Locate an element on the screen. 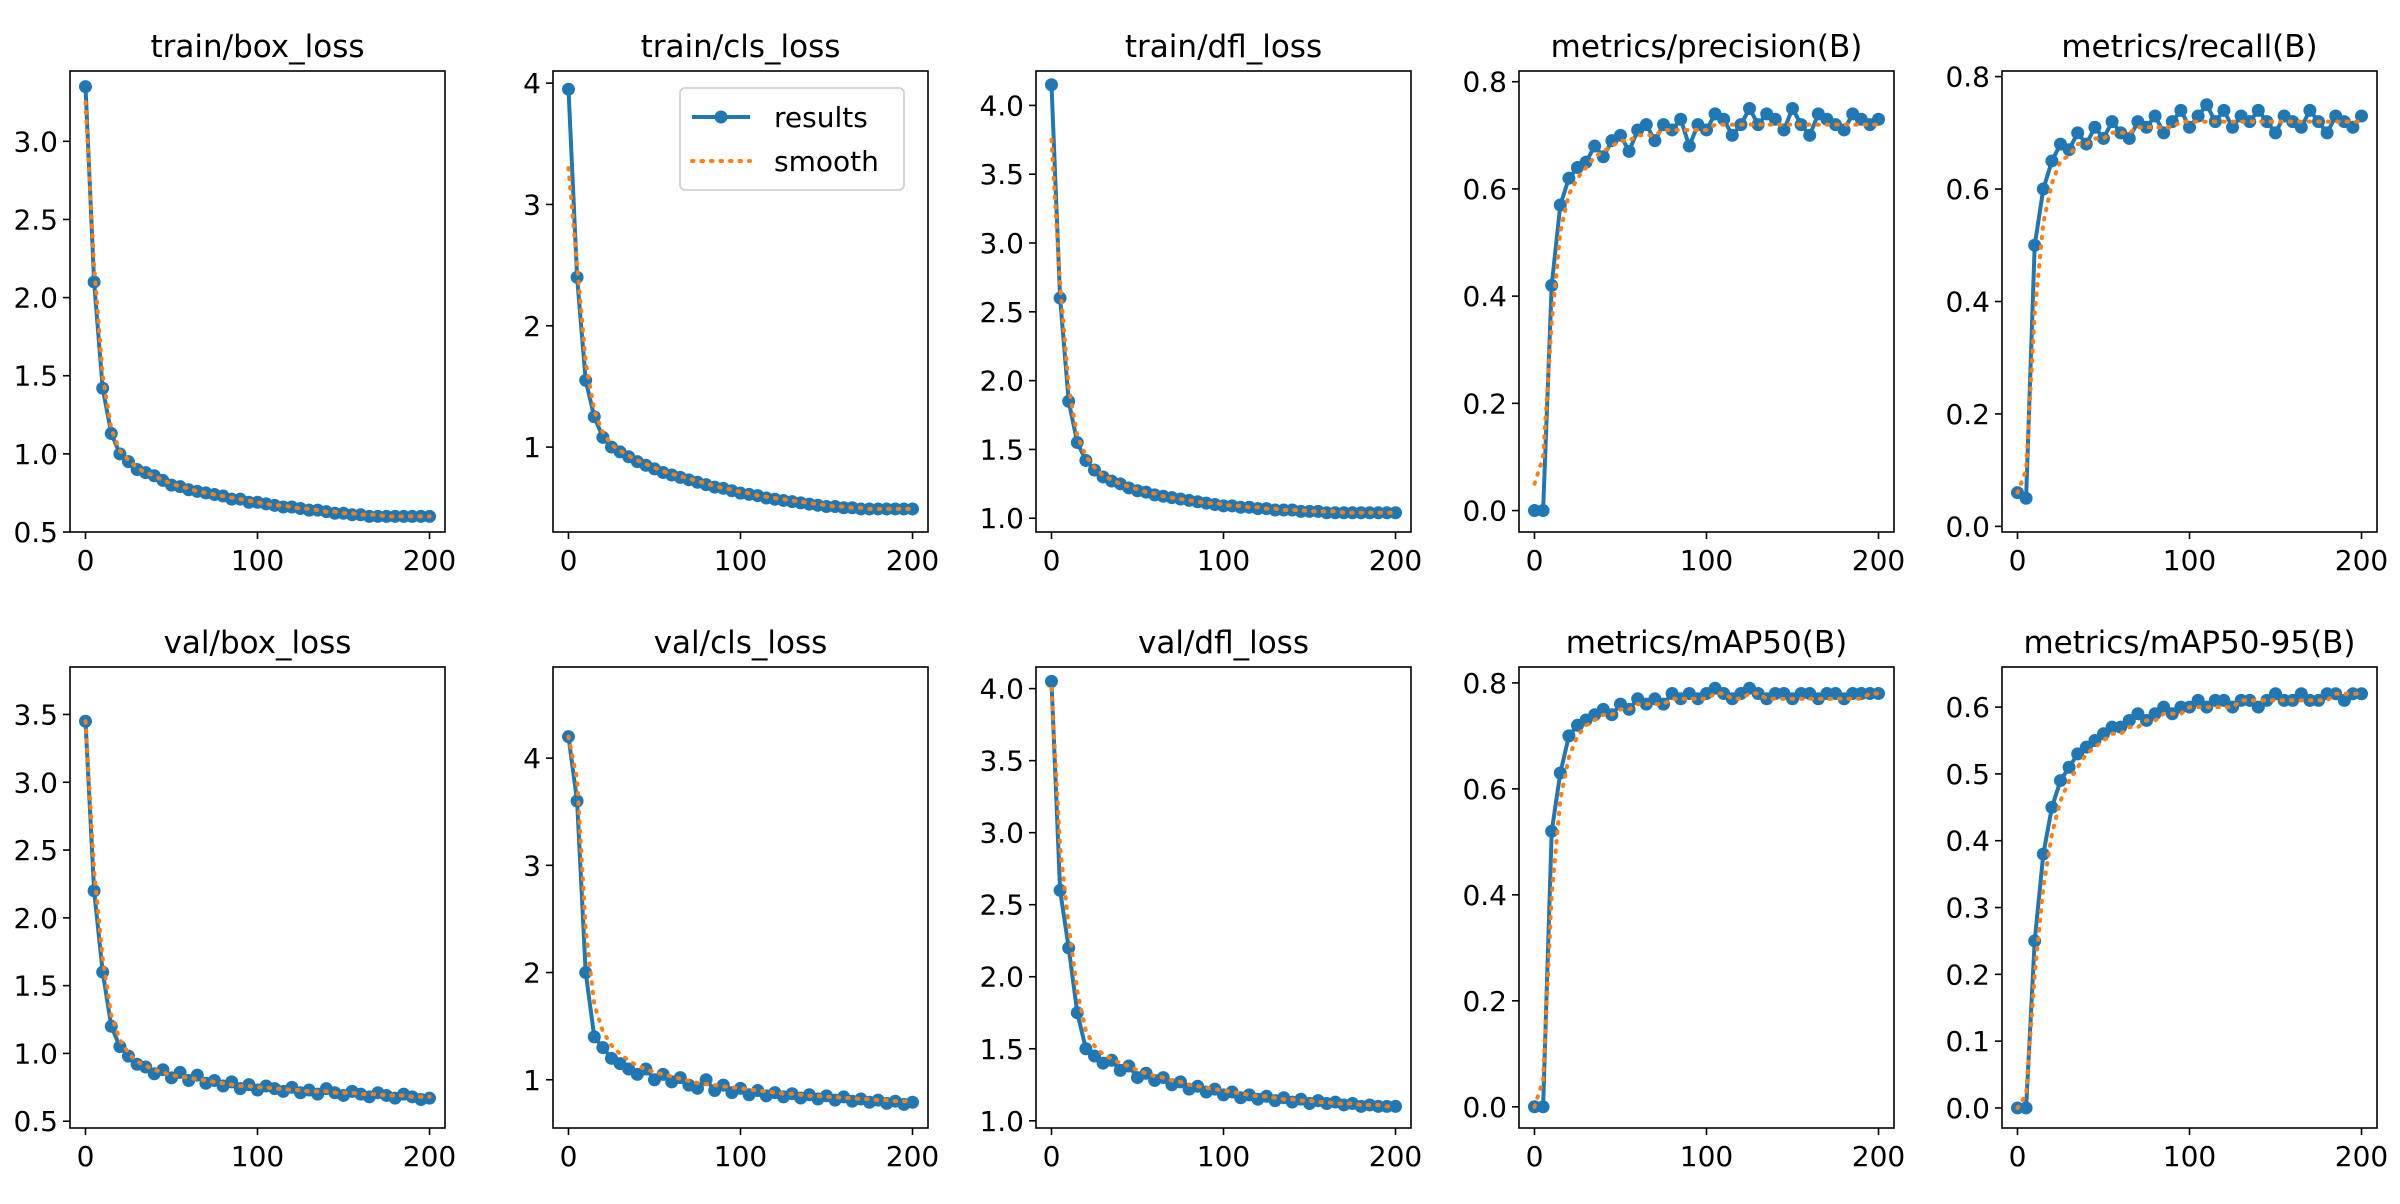 The width and height of the screenshot is (2400, 1204). chart-title: train/box_loss is located at coordinates (257, 47).